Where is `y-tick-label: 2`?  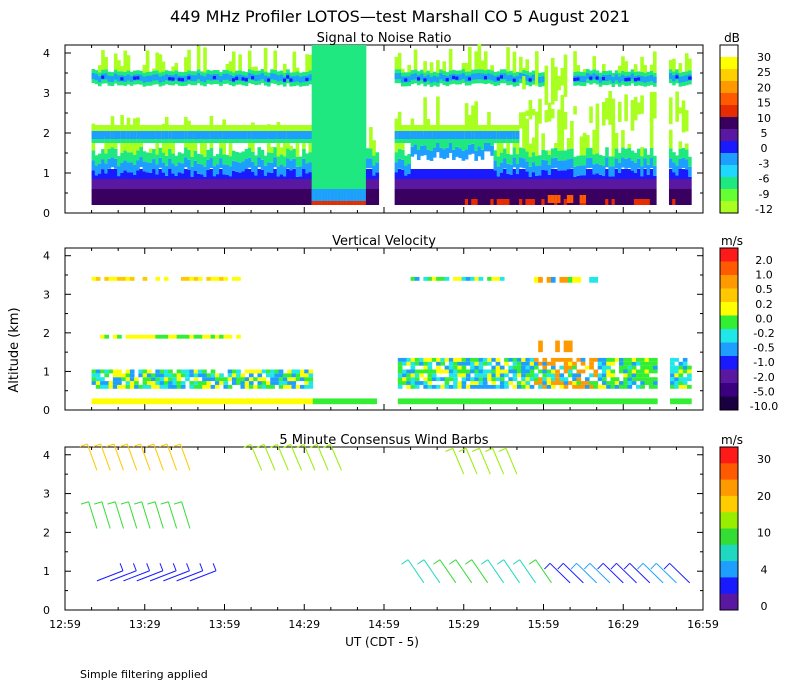 y-tick-label: 2 is located at coordinates (46, 333).